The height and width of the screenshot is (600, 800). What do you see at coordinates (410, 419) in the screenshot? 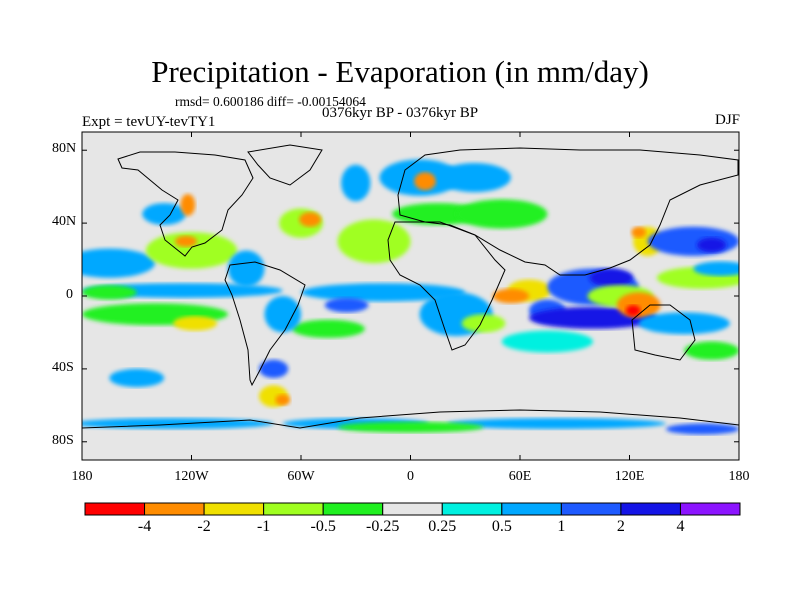
I see `coast-antarctica` at bounding box center [410, 419].